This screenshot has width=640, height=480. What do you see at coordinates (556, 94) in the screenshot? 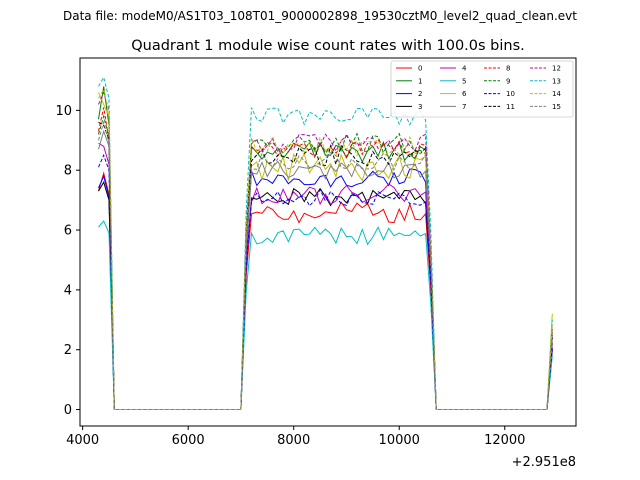
I see `legend-label: 14` at bounding box center [556, 94].